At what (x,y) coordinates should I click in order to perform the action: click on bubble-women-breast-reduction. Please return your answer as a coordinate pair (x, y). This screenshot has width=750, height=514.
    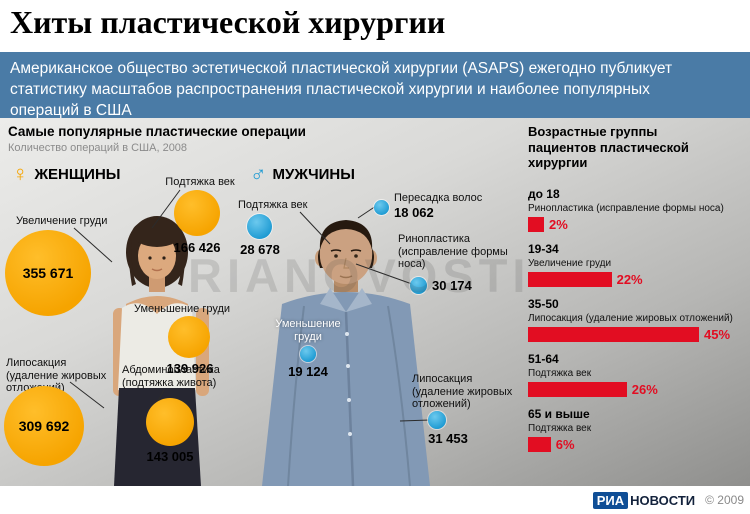
    Looking at the image, I should click on (189, 337).